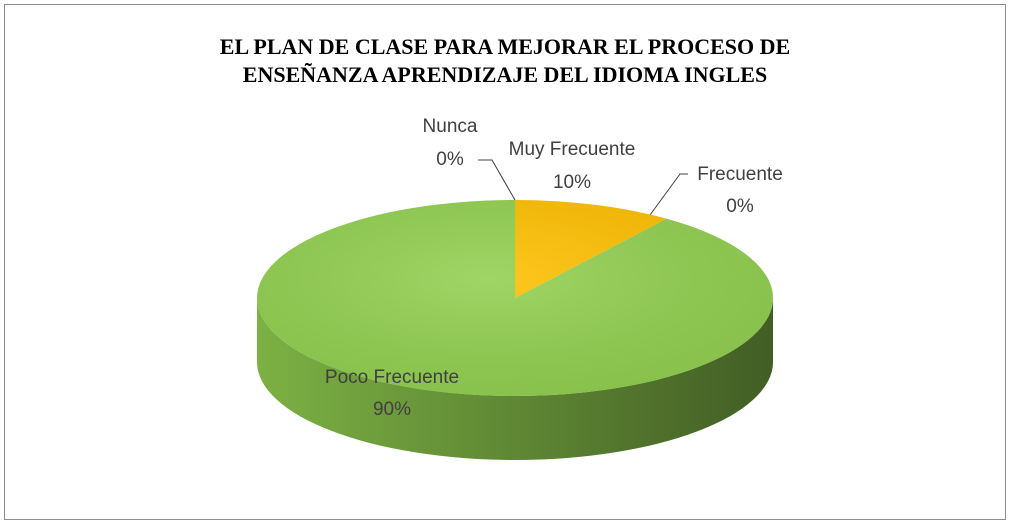 The width and height of the screenshot is (1011, 524). I want to click on slice-label: Nunca, so click(450, 126).